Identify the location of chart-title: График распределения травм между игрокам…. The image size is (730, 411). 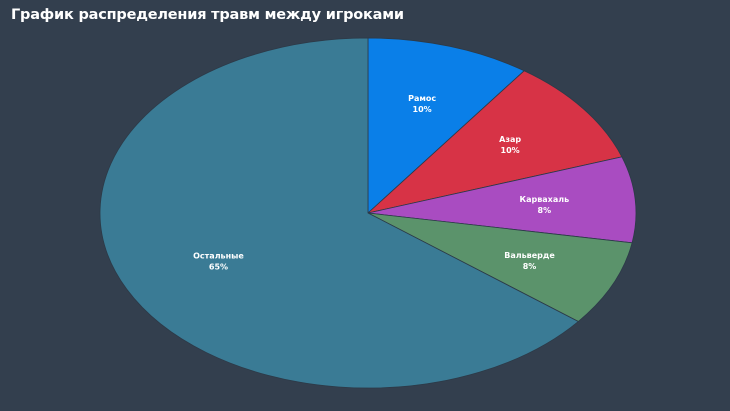
(207, 15).